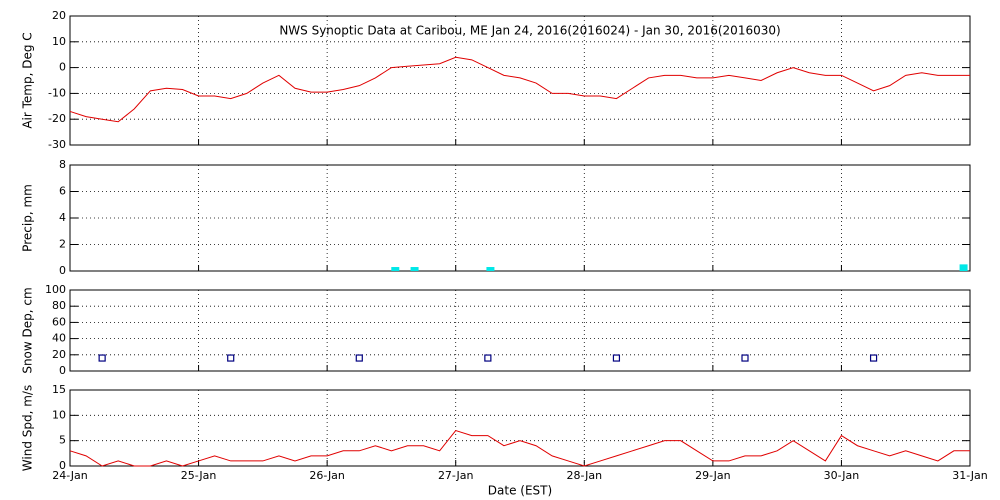 Image resolution: width=1000 pixels, height=500 pixels. I want to click on x-tick-label: 31-Jan, so click(970, 475).